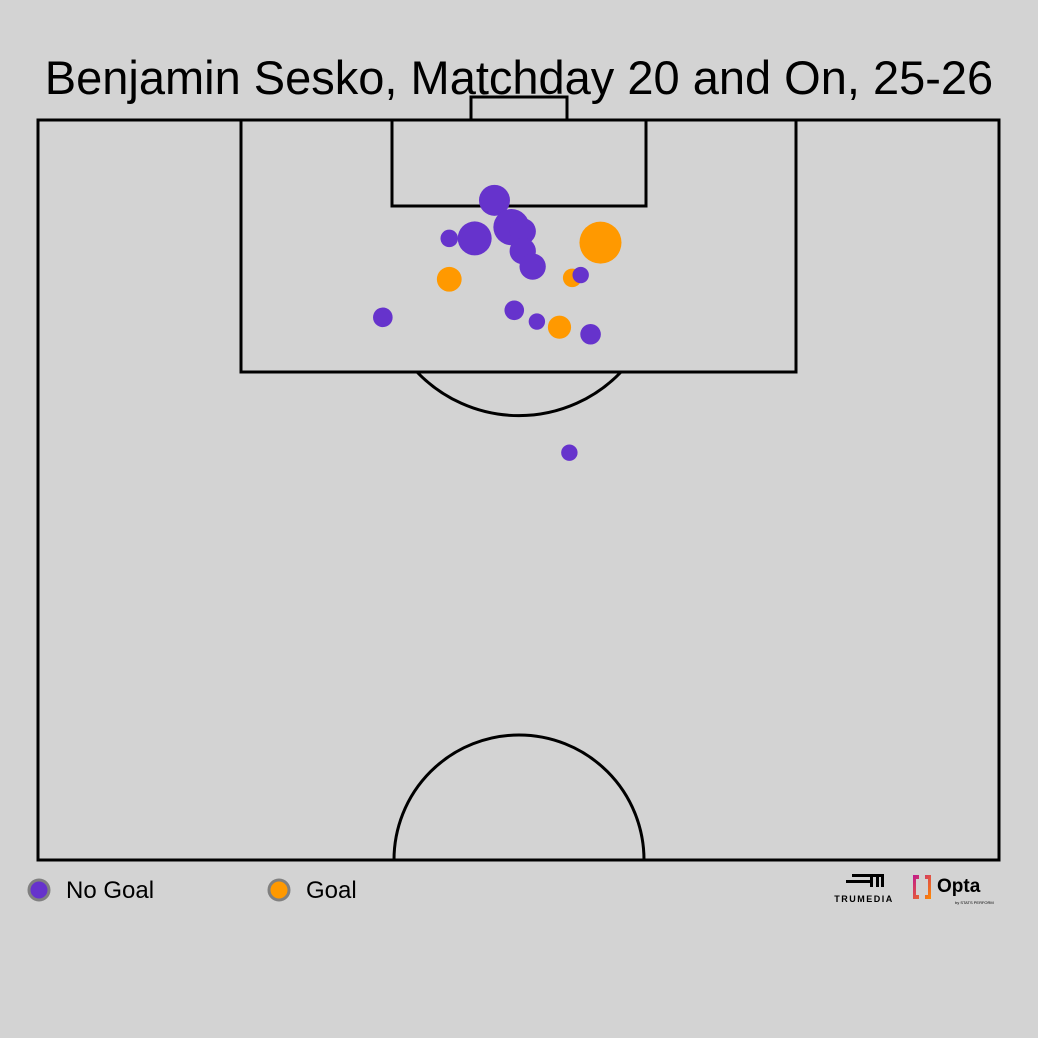 The height and width of the screenshot is (1038, 1038). What do you see at coordinates (331, 890) in the screenshot?
I see `legend-label-goal: Goal` at bounding box center [331, 890].